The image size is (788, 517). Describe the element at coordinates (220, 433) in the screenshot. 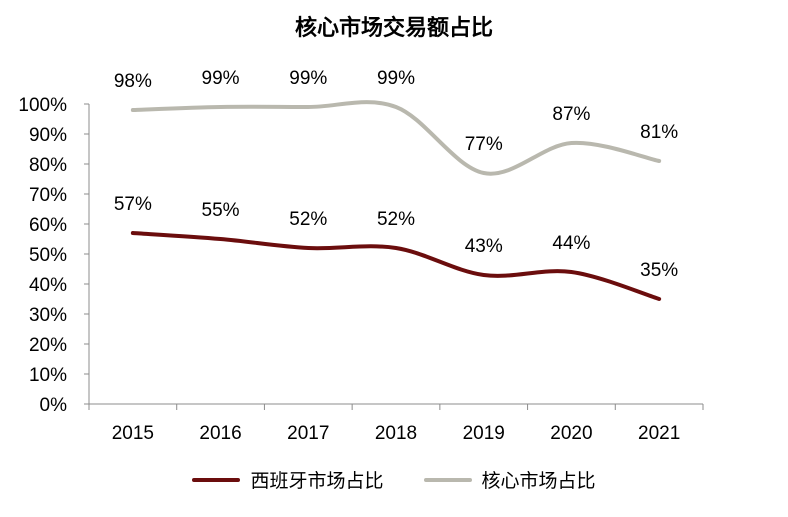

I see `x-tick-label: 2016` at that location.